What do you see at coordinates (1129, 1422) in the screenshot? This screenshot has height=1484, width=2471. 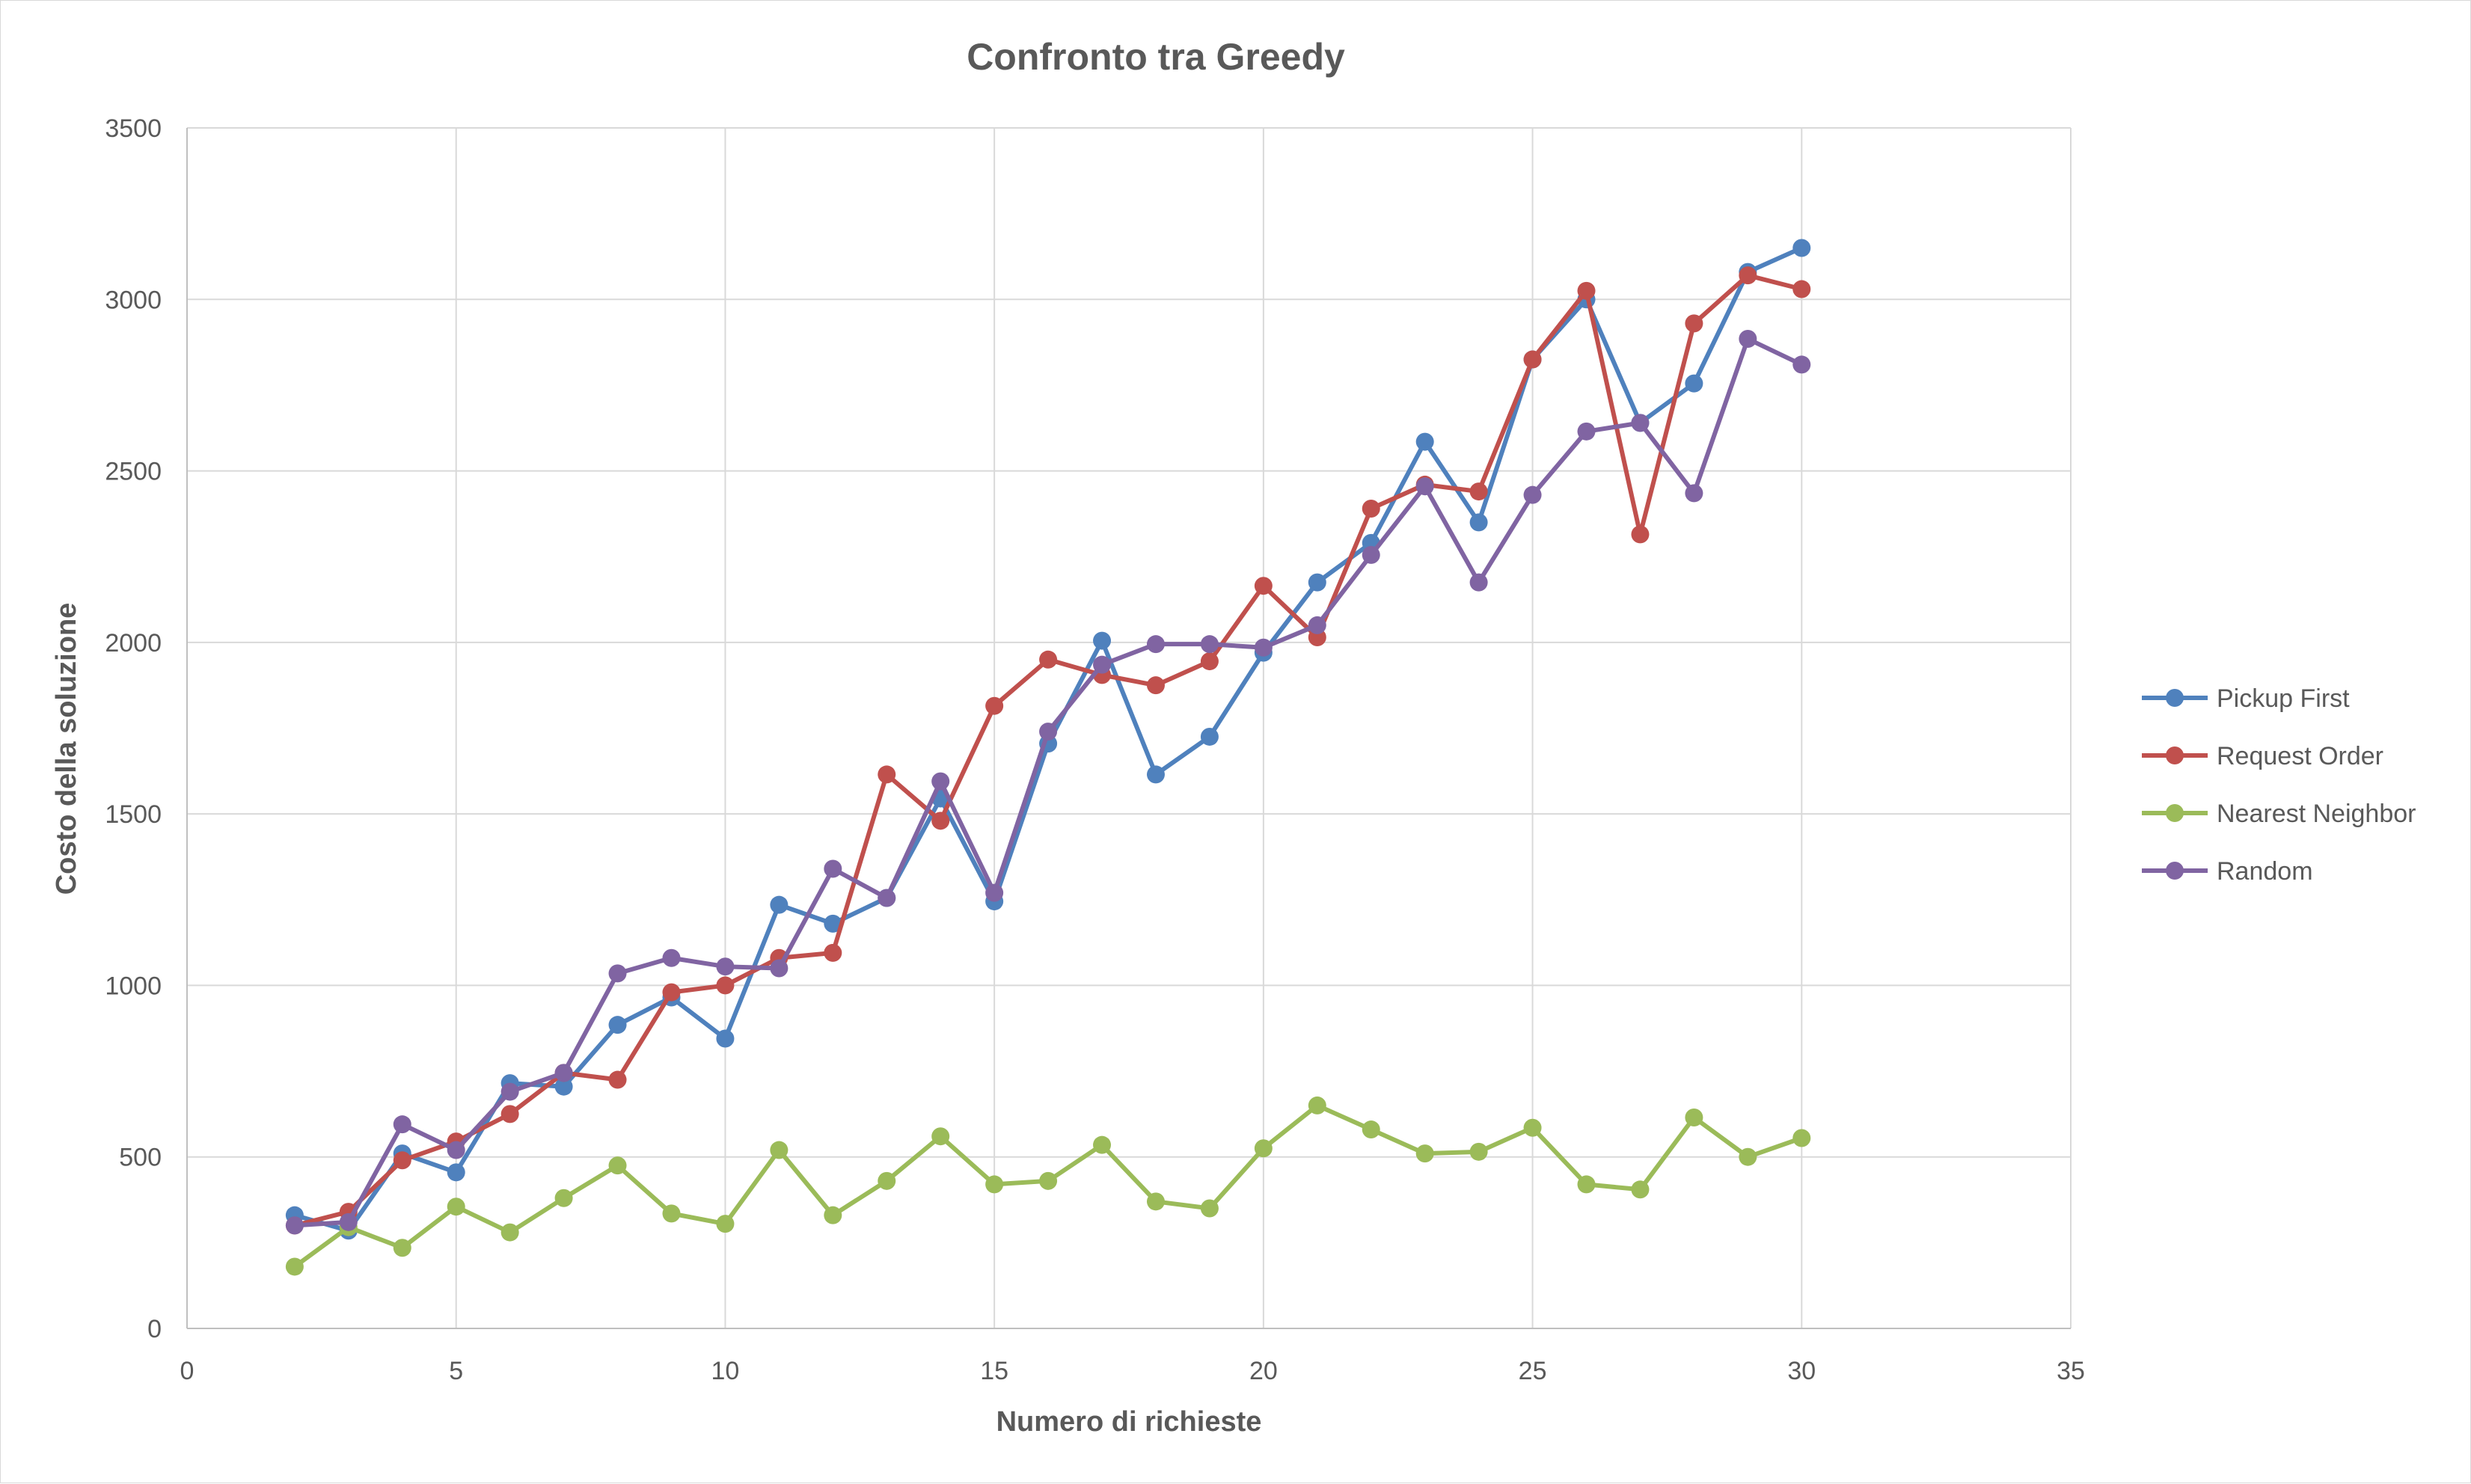 I see `x-axis-label: Numero di richieste` at bounding box center [1129, 1422].